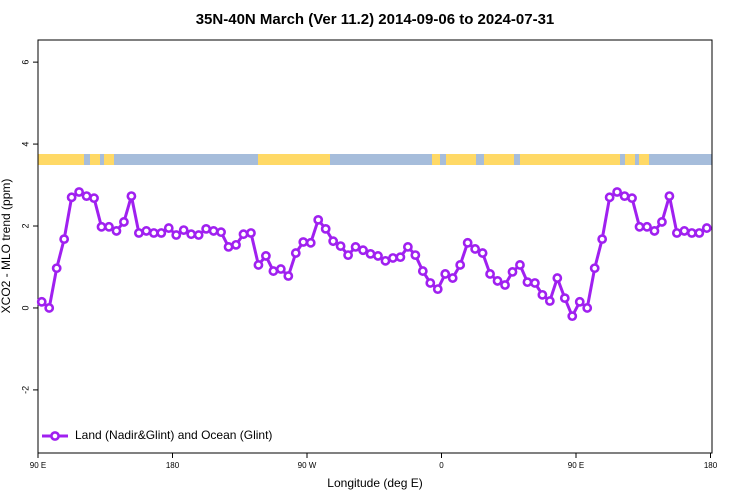 This screenshot has height=500, width=750. What do you see at coordinates (375, 159) in the screenshot?
I see `ocean-band` at bounding box center [375, 159].